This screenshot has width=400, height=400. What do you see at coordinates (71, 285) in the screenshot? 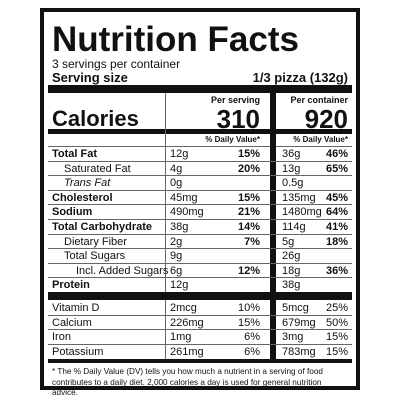
I see `row-label: Protein` at bounding box center [71, 285].